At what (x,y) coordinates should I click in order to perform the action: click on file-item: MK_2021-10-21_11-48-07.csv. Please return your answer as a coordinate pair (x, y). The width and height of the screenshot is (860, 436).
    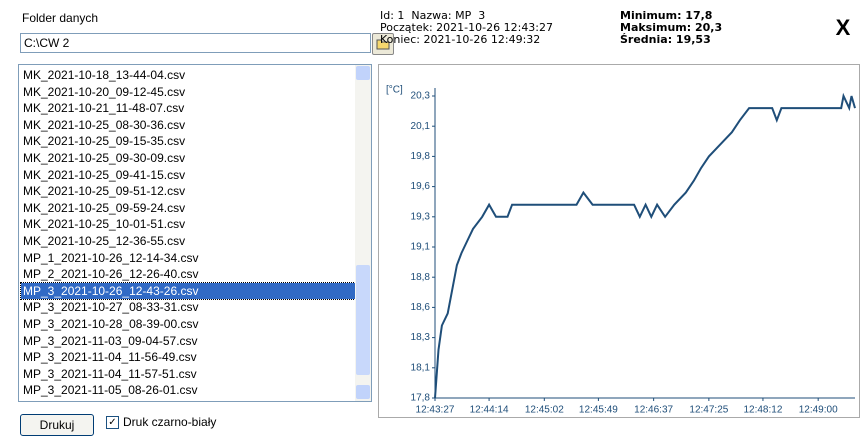
    Looking at the image, I should click on (104, 108).